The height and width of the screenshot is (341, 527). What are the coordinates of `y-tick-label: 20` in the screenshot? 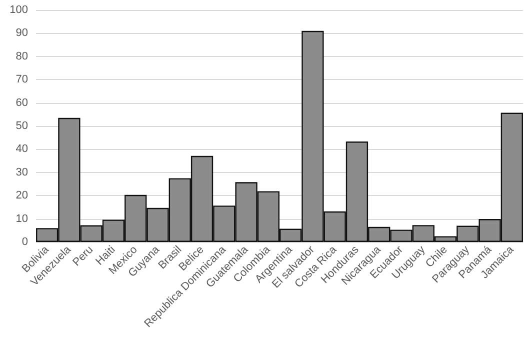 It's located at (22, 196).